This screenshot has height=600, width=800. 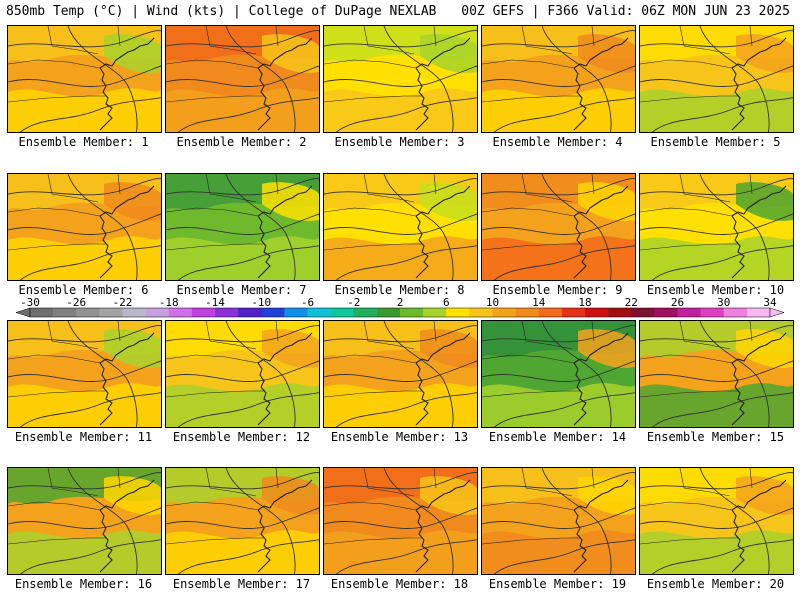 I want to click on colorbar-tick-label: -30, so click(x=30, y=302).